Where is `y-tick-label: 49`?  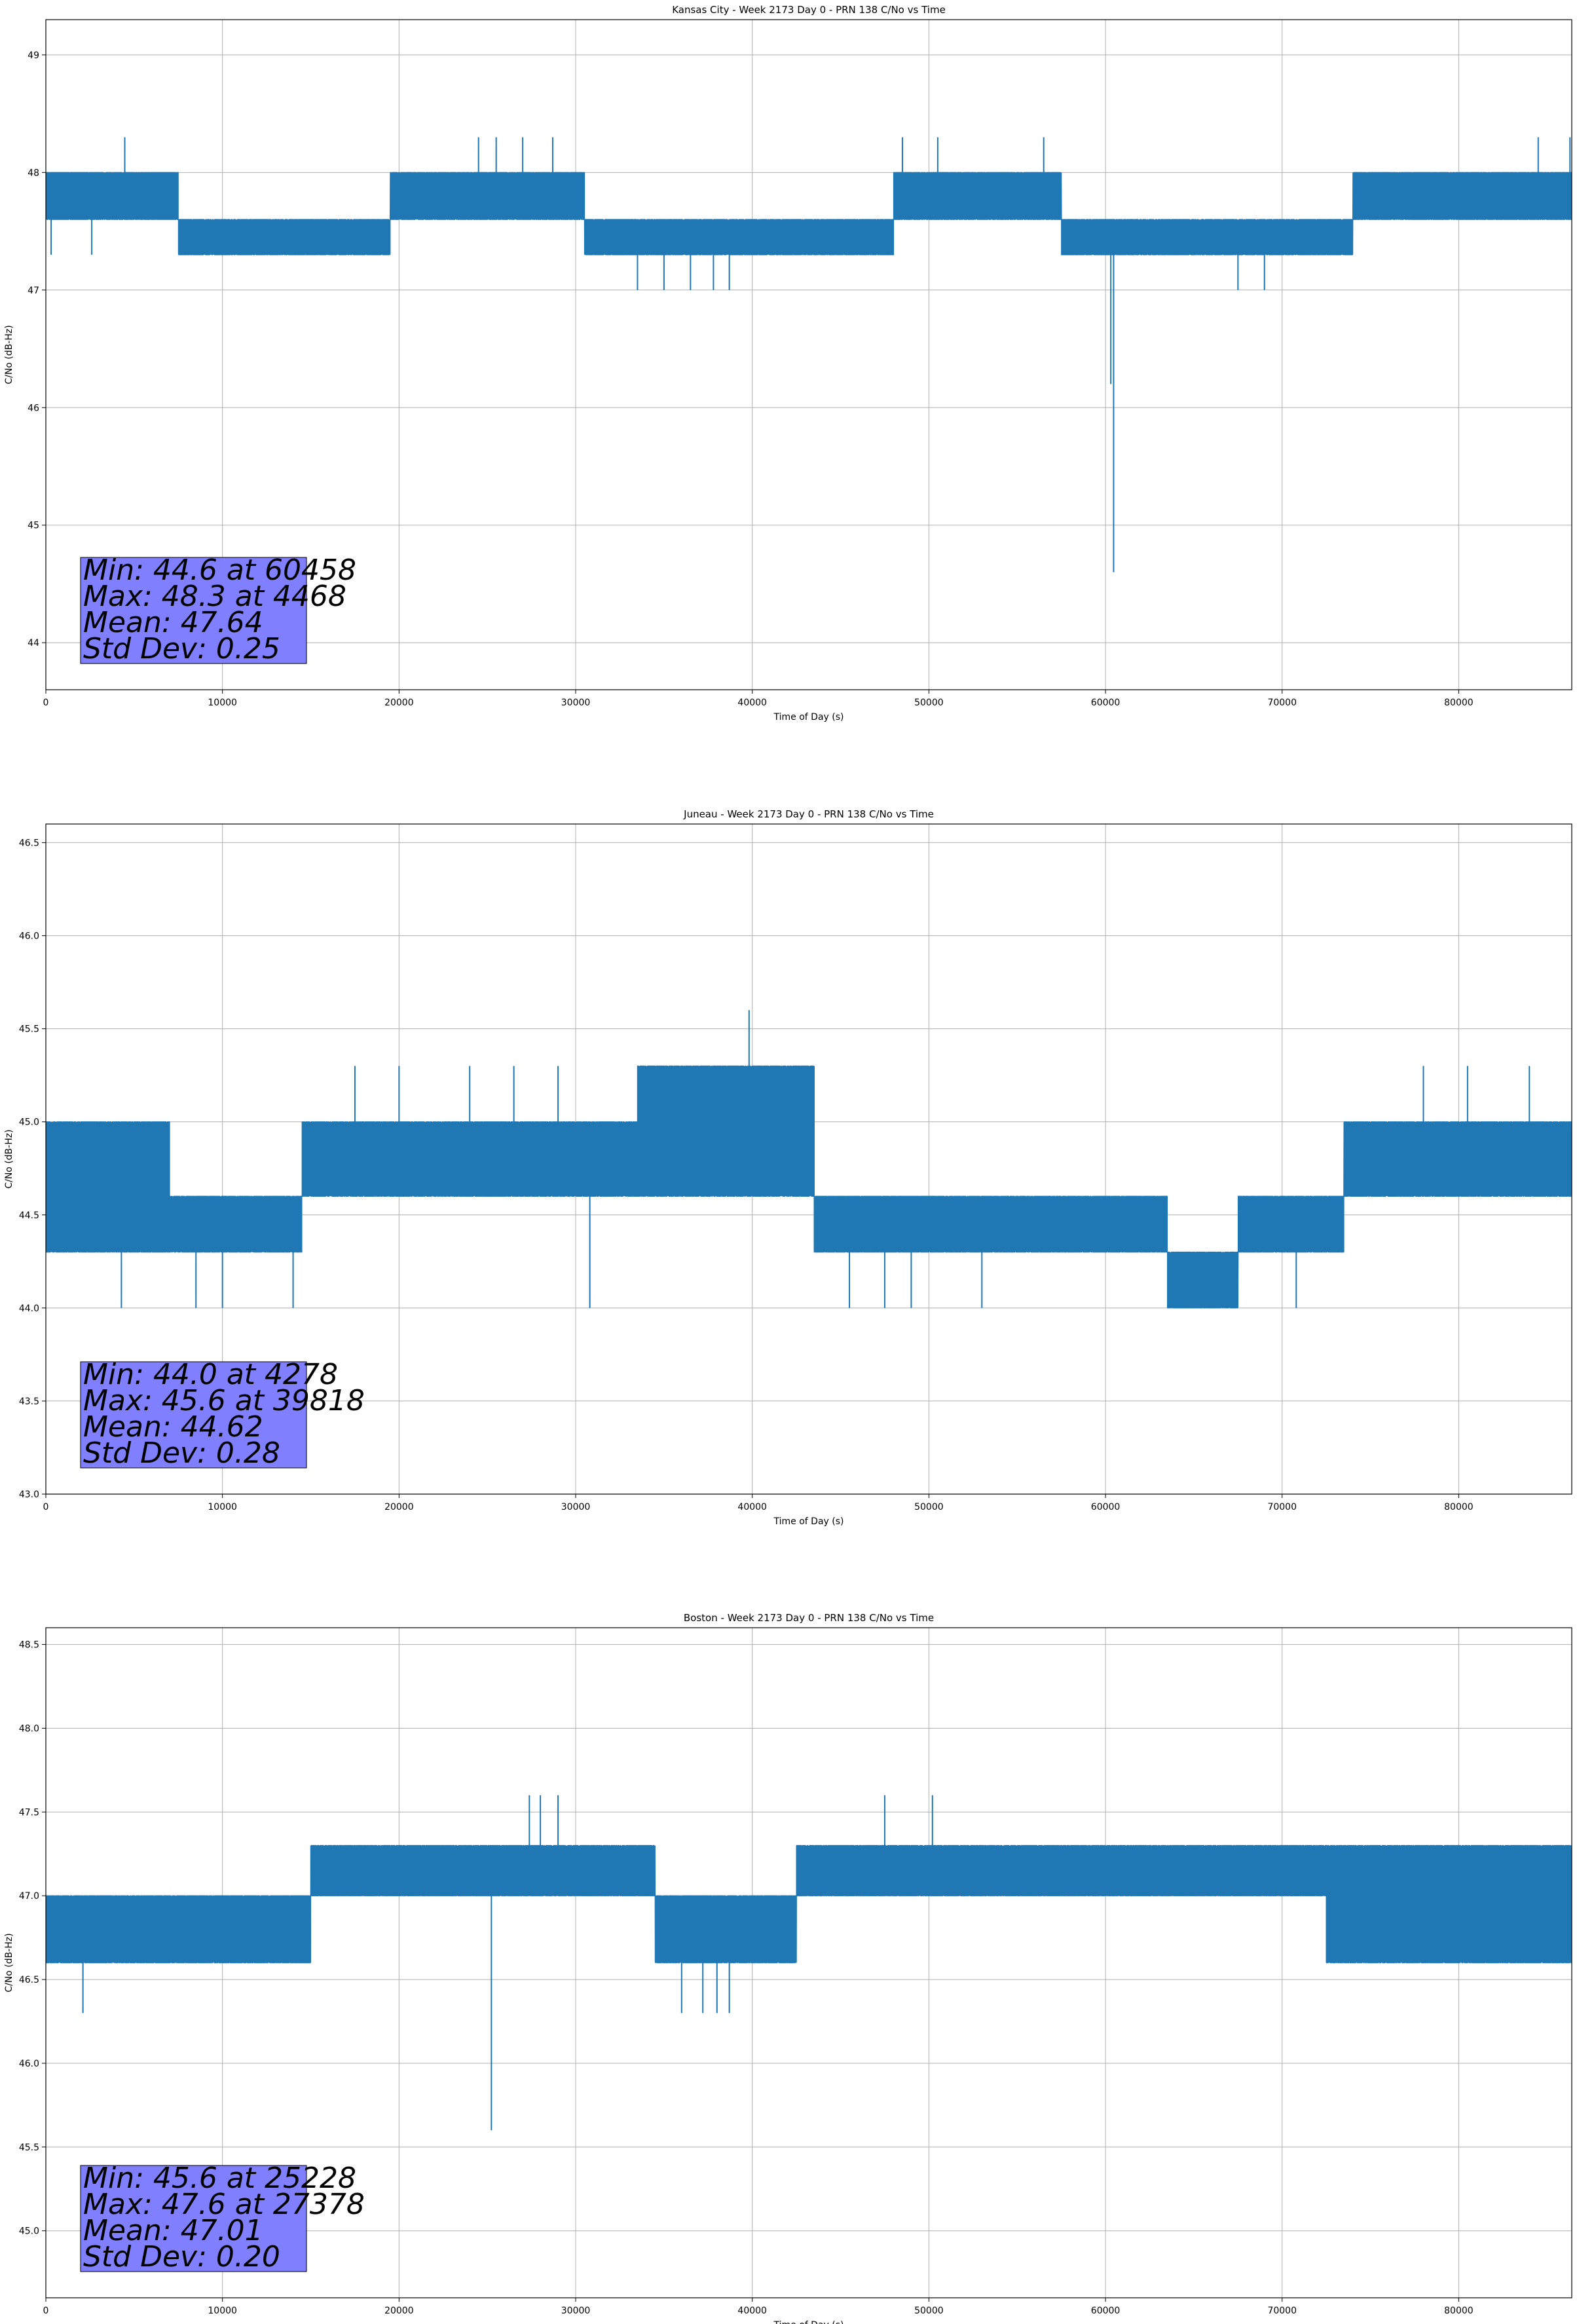
y-tick-label: 49 is located at coordinates (33, 55).